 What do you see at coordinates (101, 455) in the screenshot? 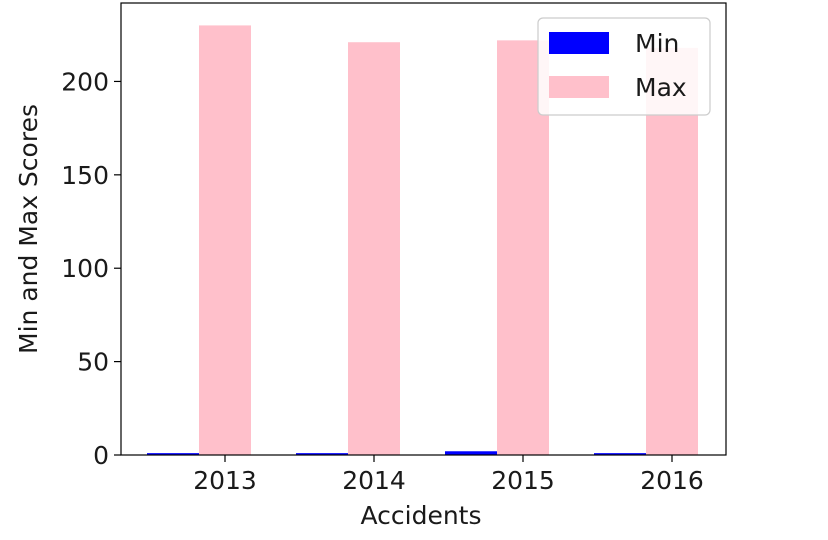
I see `y-tick-label: 0` at bounding box center [101, 455].